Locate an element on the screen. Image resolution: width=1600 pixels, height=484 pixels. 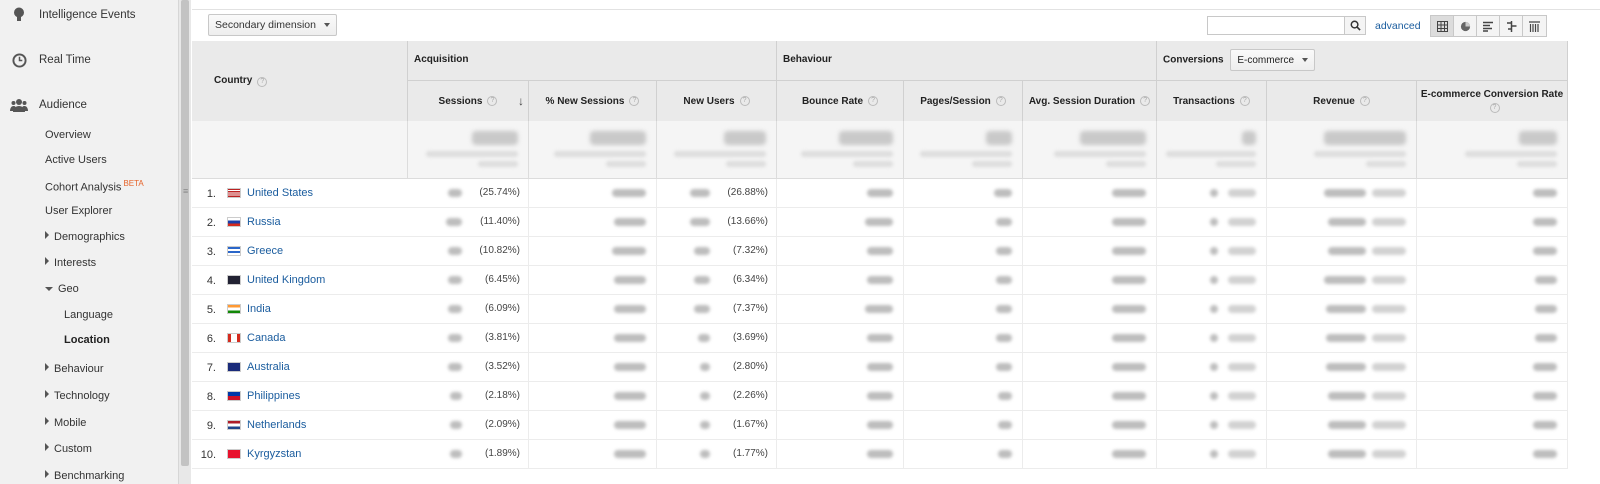
comparison-icon is located at coordinates (1511, 26).